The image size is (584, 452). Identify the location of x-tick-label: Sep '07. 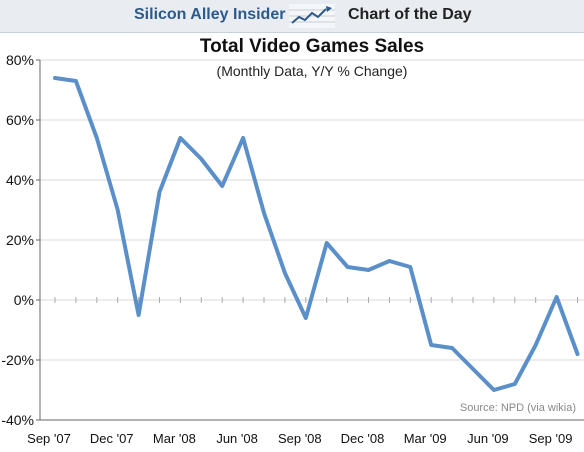
(49, 438).